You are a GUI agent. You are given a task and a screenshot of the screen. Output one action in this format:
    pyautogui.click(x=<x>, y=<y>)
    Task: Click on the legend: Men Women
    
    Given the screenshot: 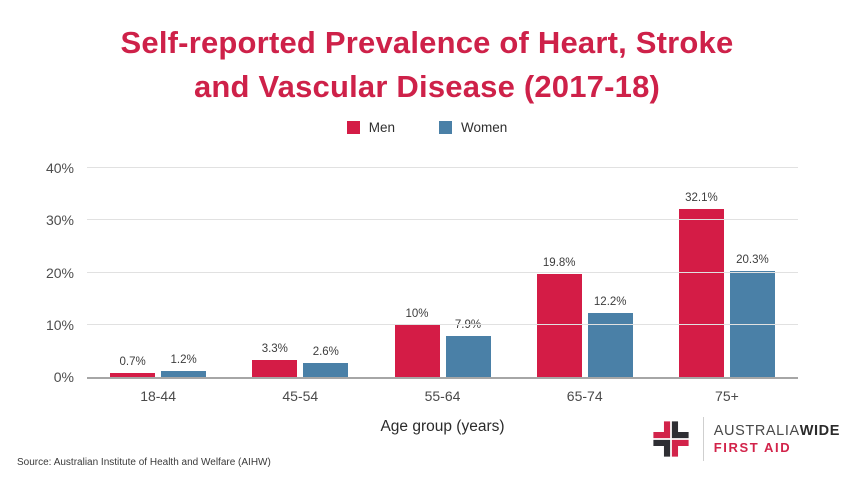 What is the action you would take?
    pyautogui.click(x=427, y=127)
    